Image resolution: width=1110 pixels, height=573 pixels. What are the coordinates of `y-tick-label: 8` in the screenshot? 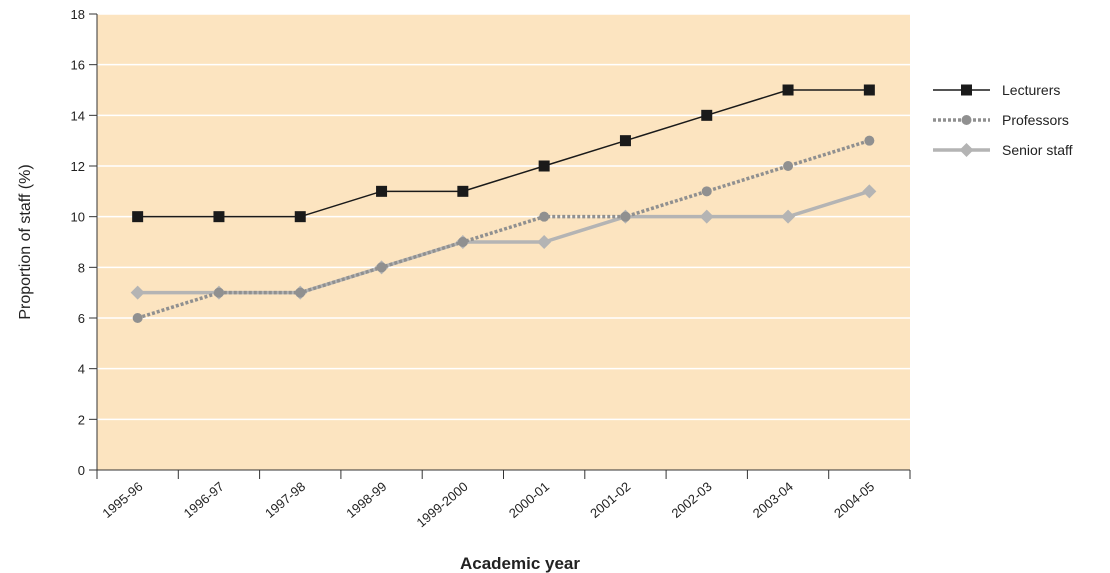 It's located at (81, 267).